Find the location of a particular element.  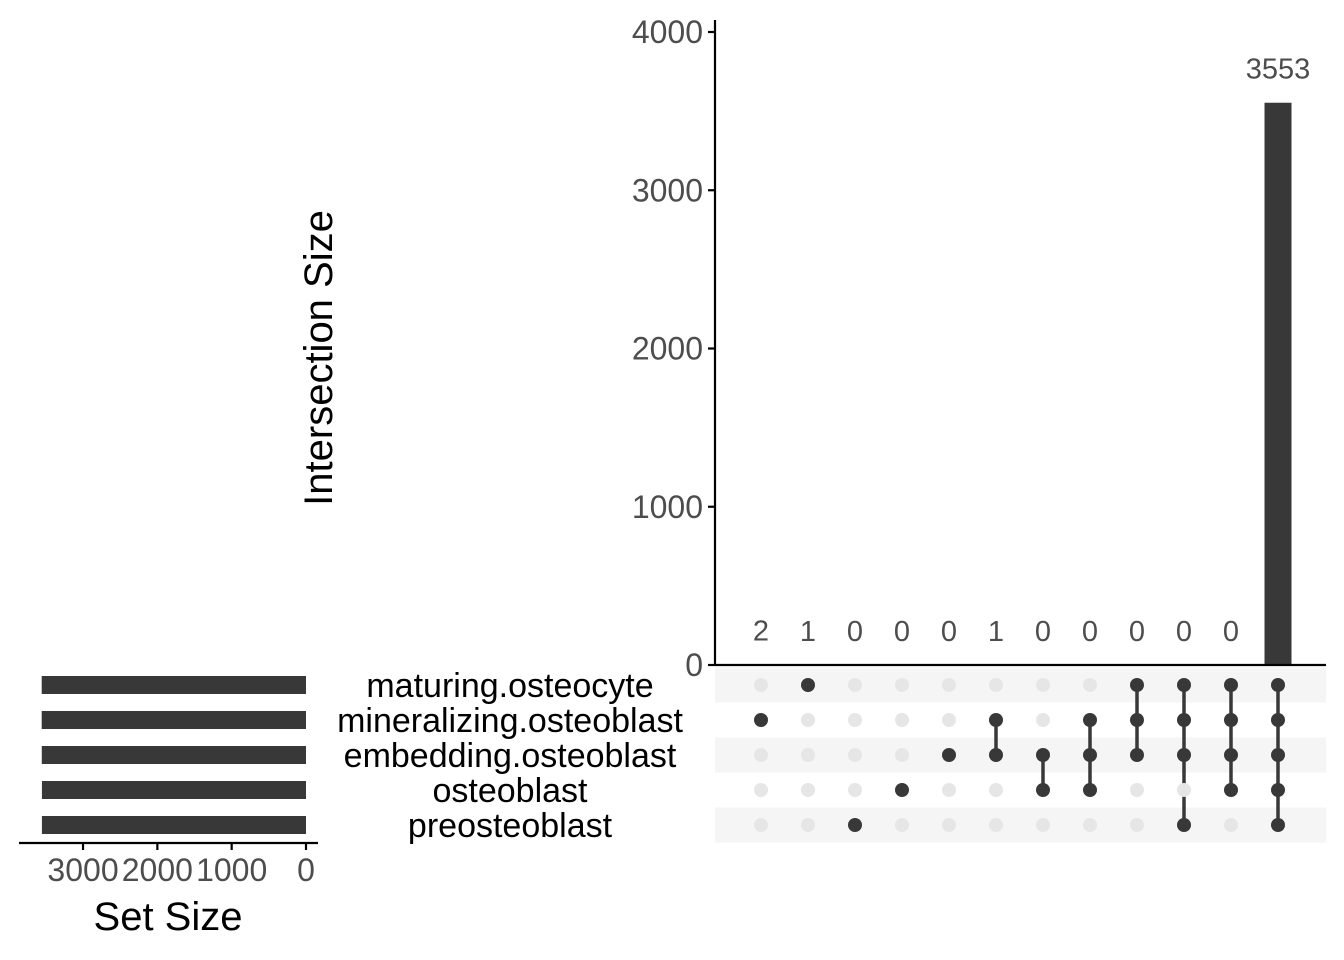

set-label: maturing.osteocyte is located at coordinates (509, 686).